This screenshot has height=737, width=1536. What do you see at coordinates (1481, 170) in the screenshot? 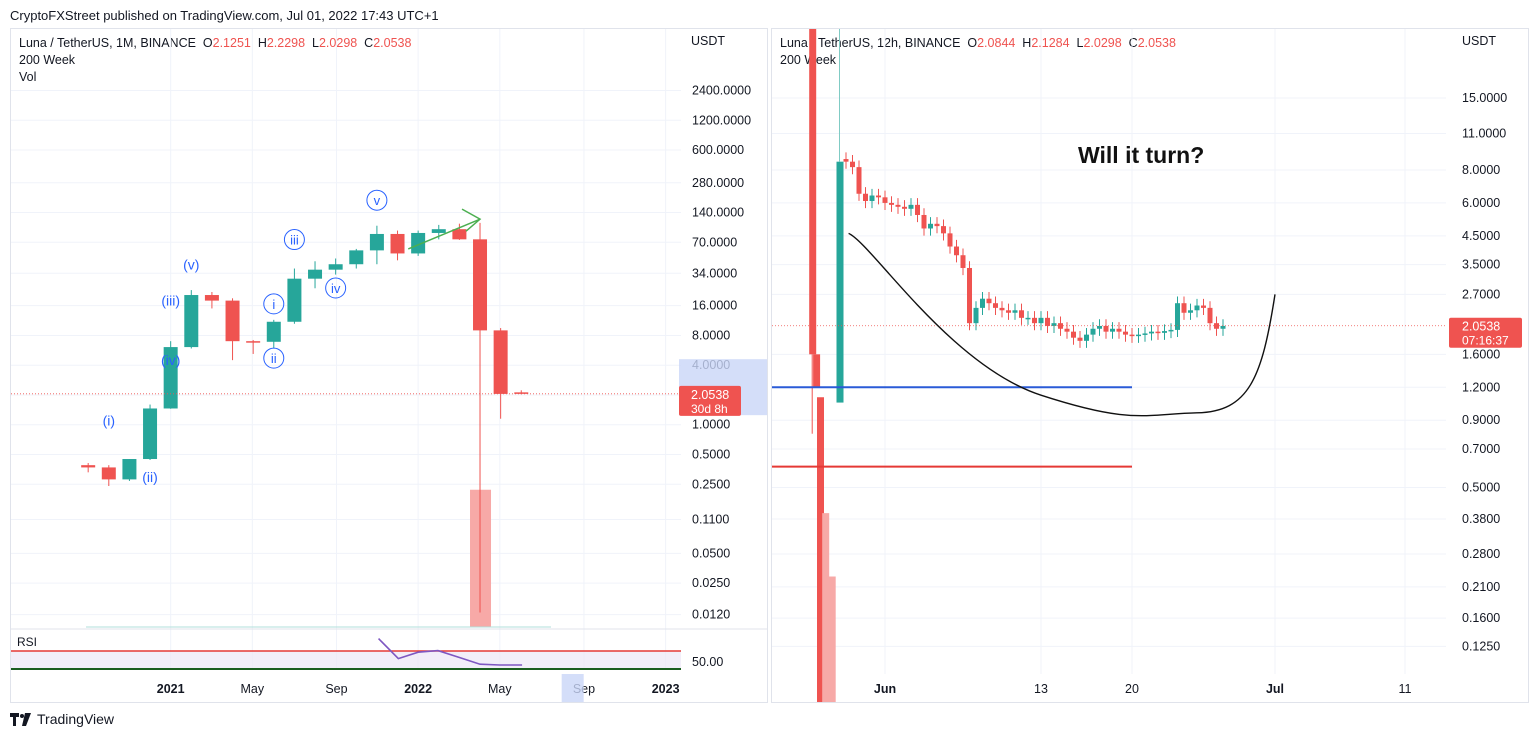
I see `y-tick-label: 8.0000` at bounding box center [1481, 170].